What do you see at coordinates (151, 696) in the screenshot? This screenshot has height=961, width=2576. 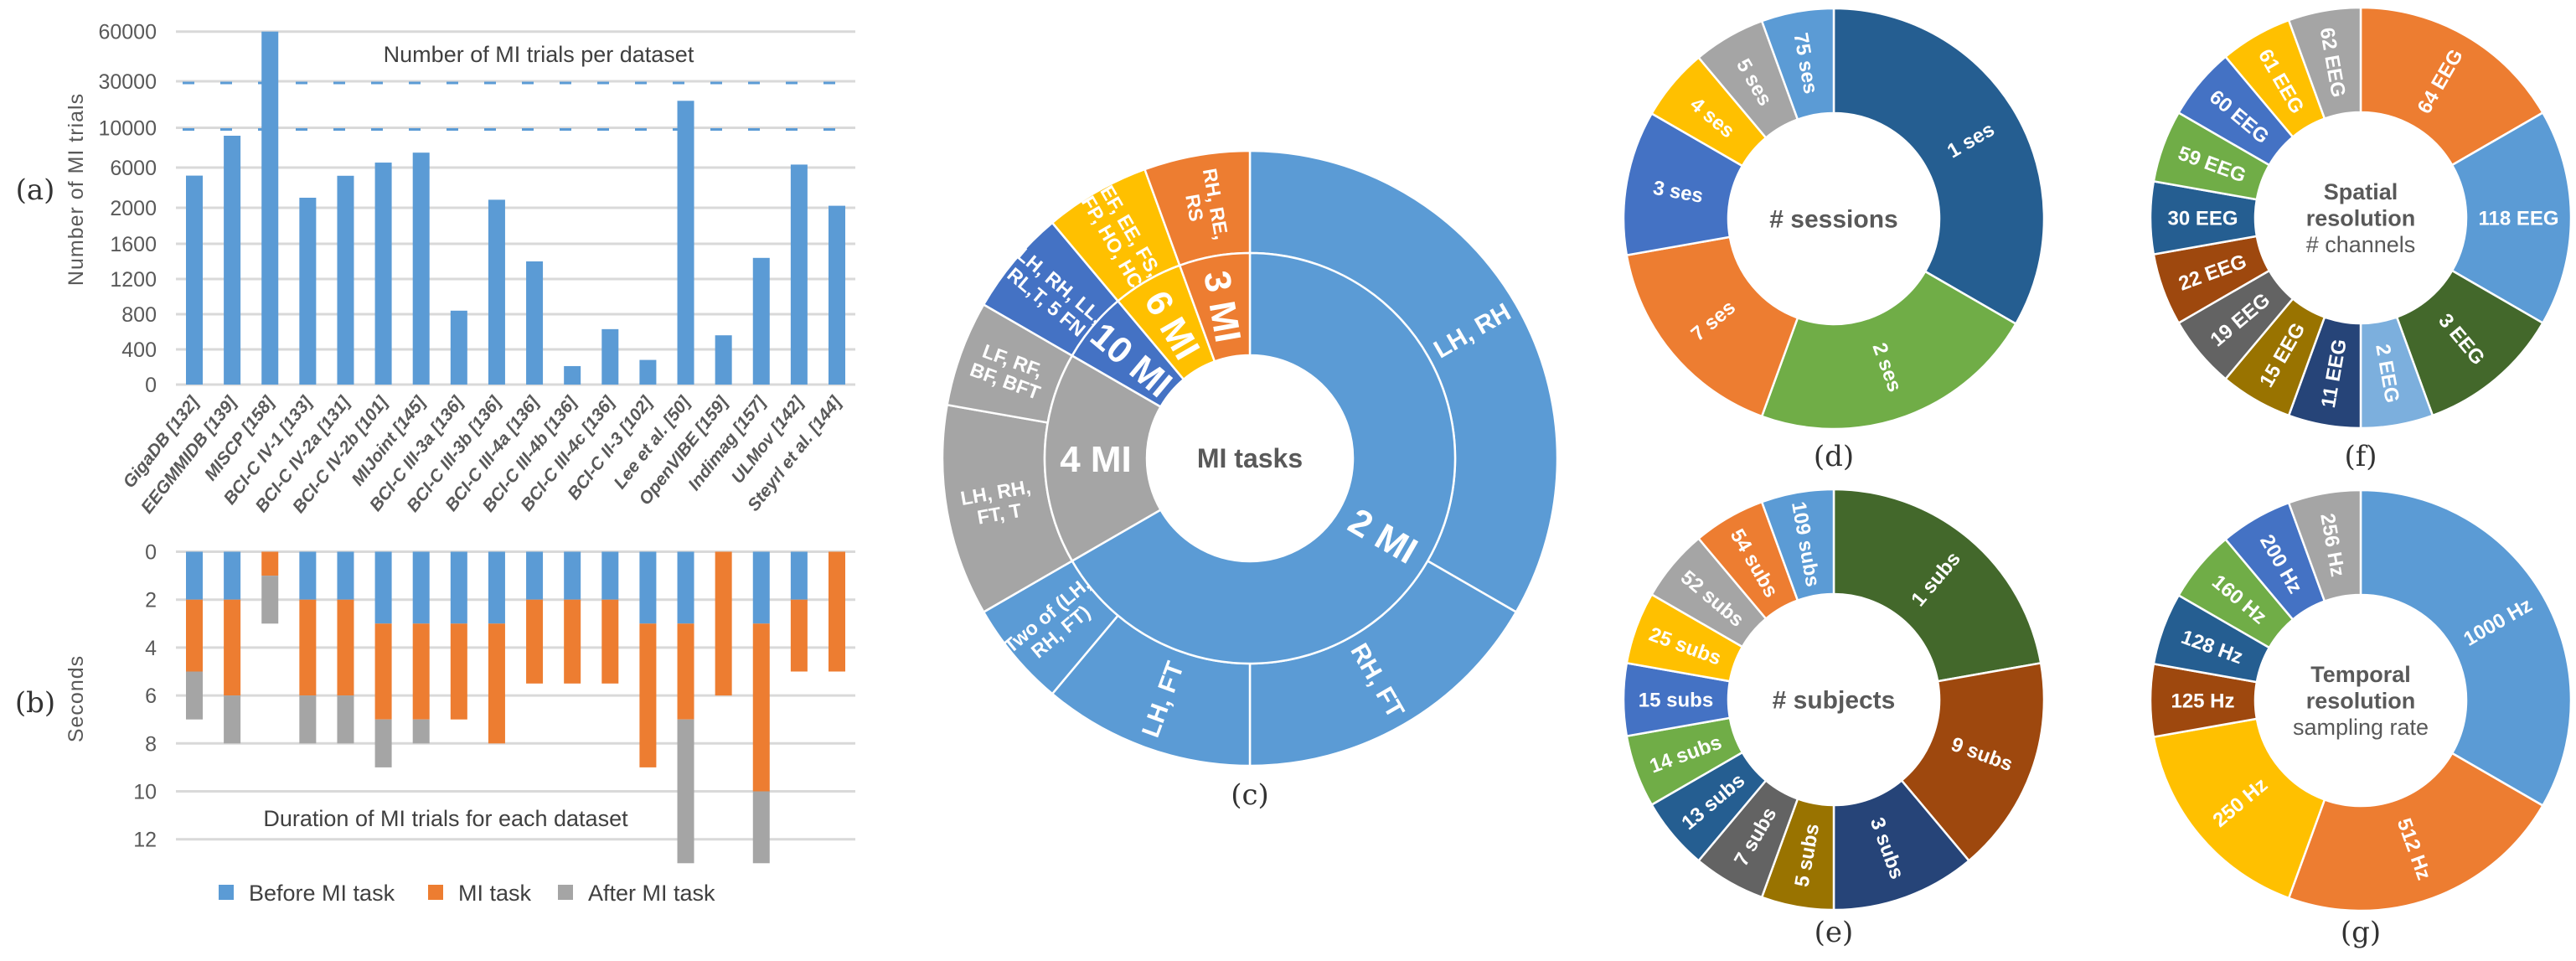 I see `y-tick-label: 6` at bounding box center [151, 696].